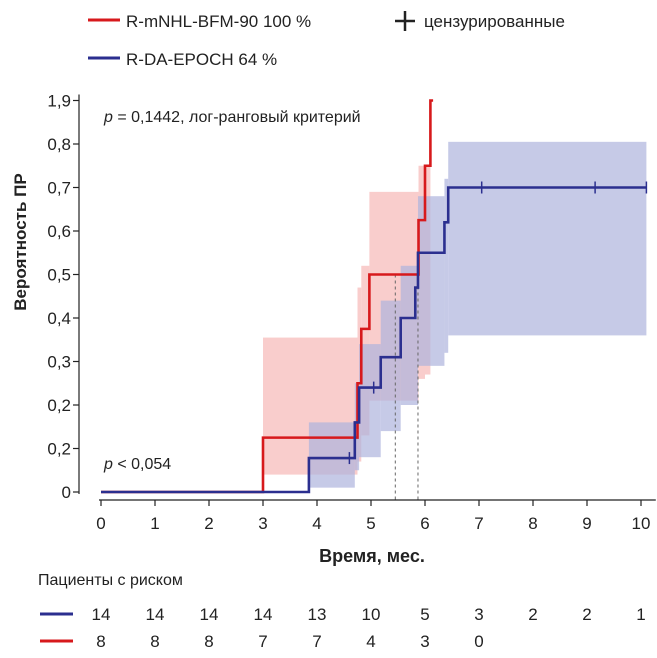  I want to click on legend-label-red: R-mNHL-BFM-90 100 %, so click(218, 21).